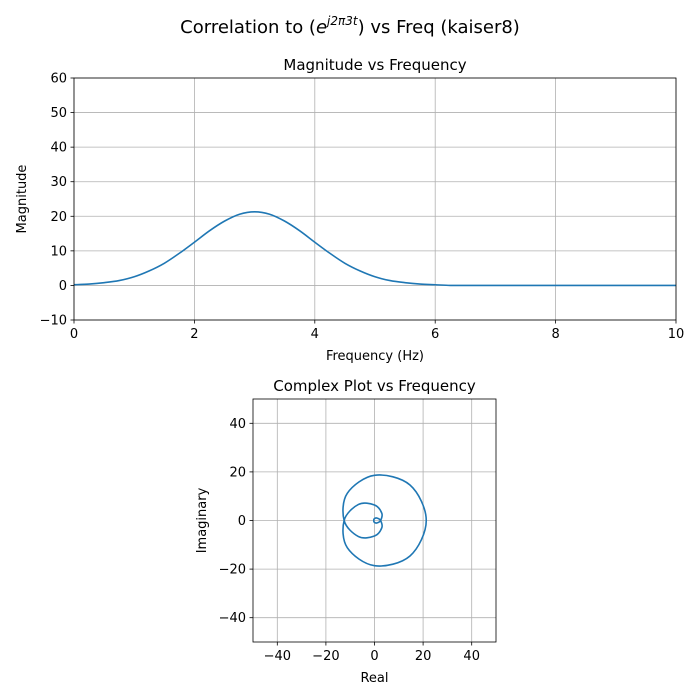  What do you see at coordinates (58, 182) in the screenshot?
I see `y-tick-label: 30` at bounding box center [58, 182].